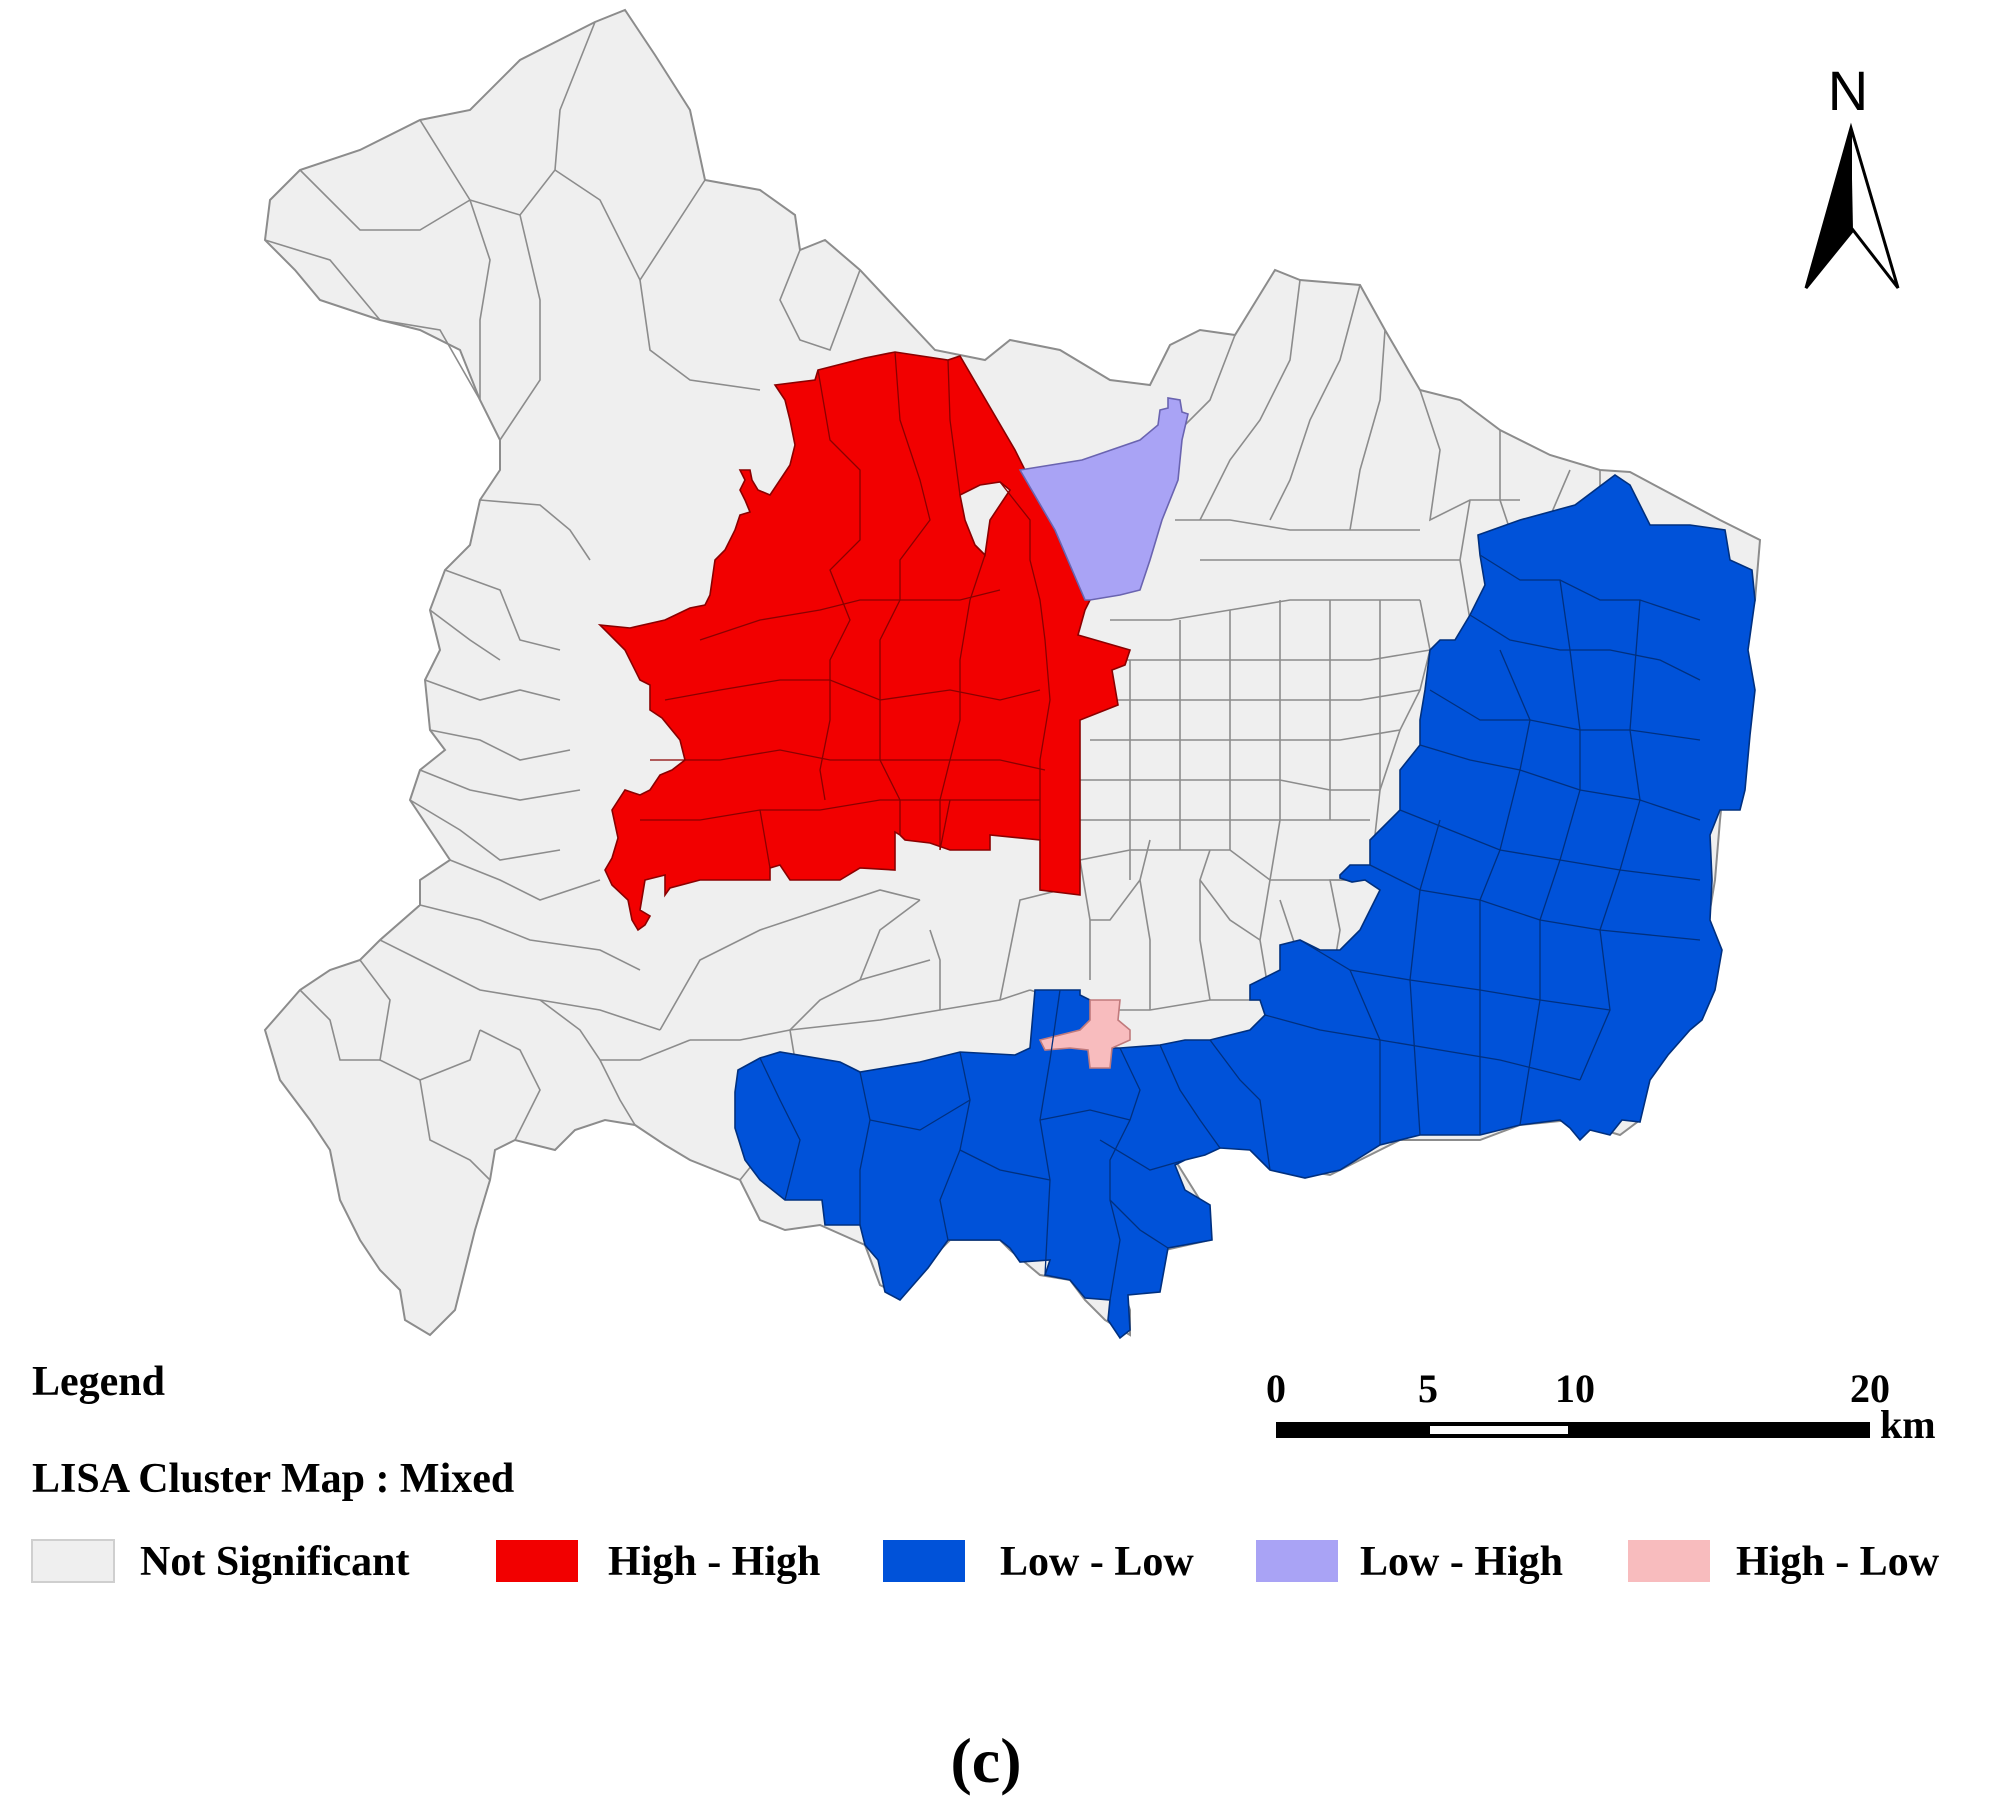  What do you see at coordinates (714, 1562) in the screenshot?
I see `legend-label-high-high: High - High` at bounding box center [714, 1562].